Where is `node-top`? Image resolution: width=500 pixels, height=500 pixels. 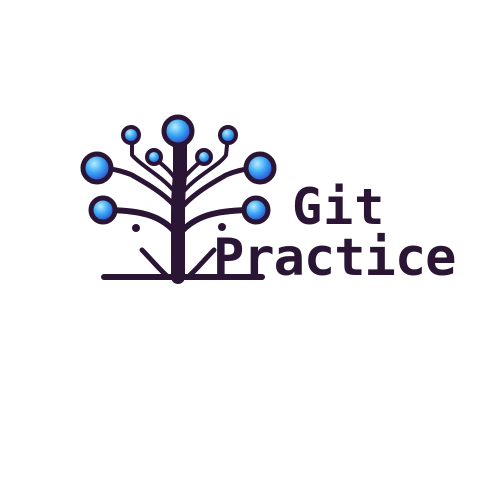
node-top is located at coordinates (178, 131).